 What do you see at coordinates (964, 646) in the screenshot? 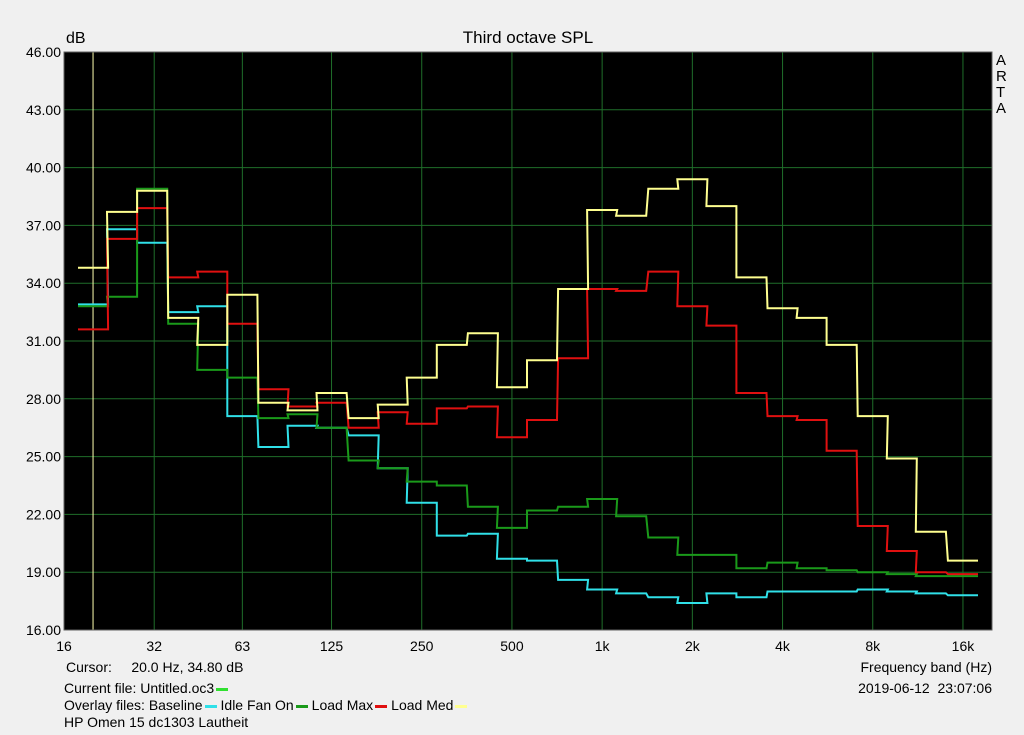
I see `x-tick-label: 16k` at bounding box center [964, 646].